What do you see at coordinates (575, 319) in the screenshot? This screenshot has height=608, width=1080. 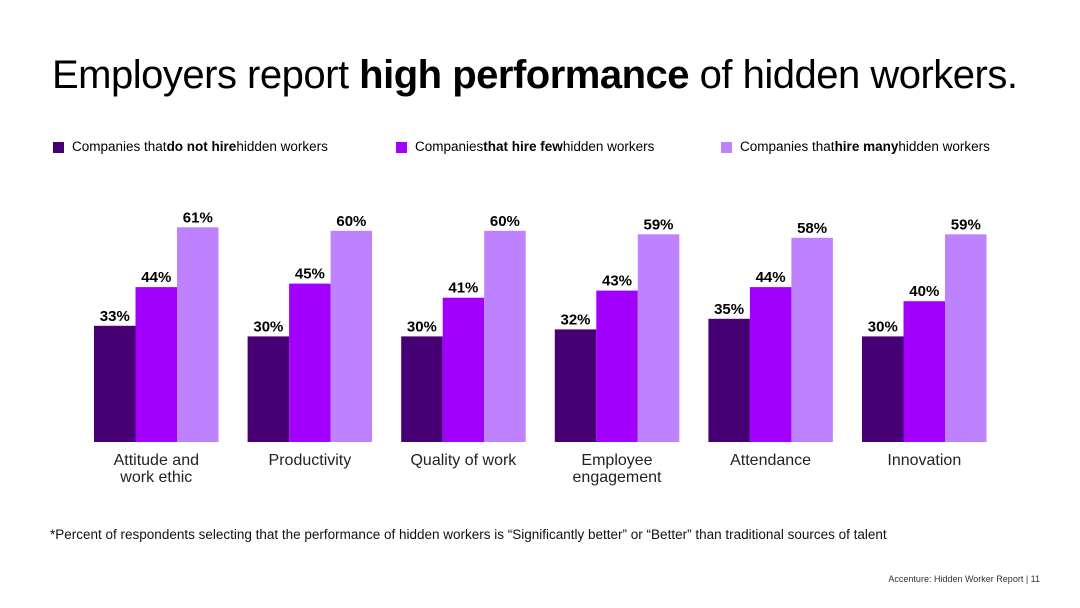 I see `data-label: 32%` at bounding box center [575, 319].